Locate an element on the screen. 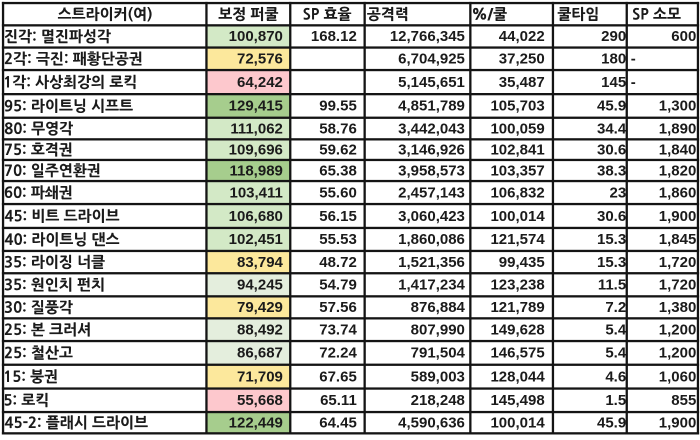 The width and height of the screenshot is (700, 440). svg-text: 59.62 is located at coordinates (338, 149).